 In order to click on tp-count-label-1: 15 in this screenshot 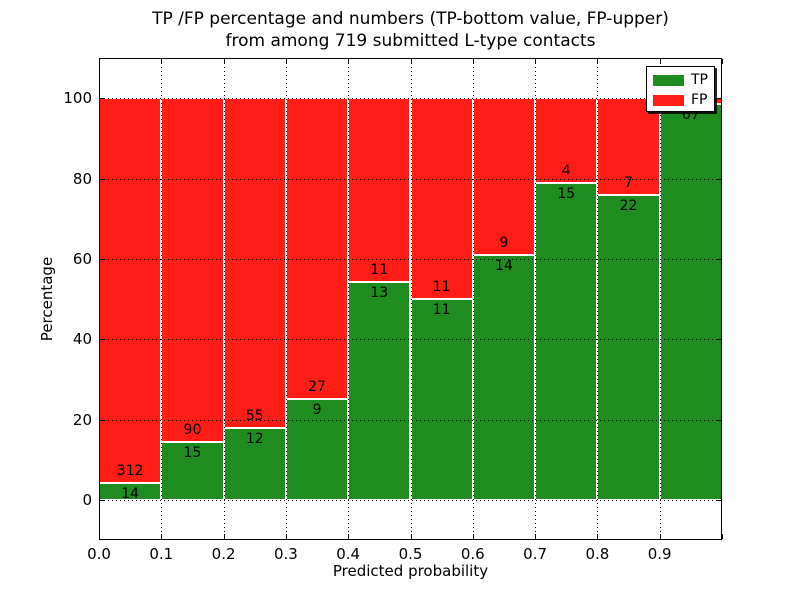, I will do `click(192, 453)`.